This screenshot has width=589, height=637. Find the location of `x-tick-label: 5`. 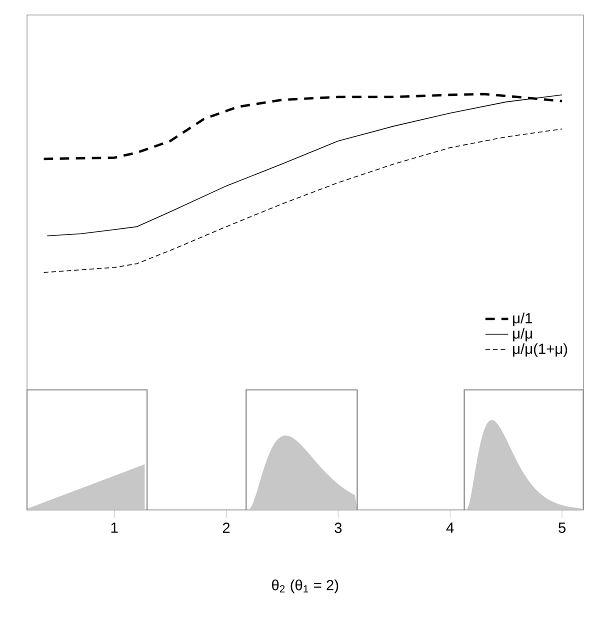

x-tick-label: 5 is located at coordinates (562, 527).